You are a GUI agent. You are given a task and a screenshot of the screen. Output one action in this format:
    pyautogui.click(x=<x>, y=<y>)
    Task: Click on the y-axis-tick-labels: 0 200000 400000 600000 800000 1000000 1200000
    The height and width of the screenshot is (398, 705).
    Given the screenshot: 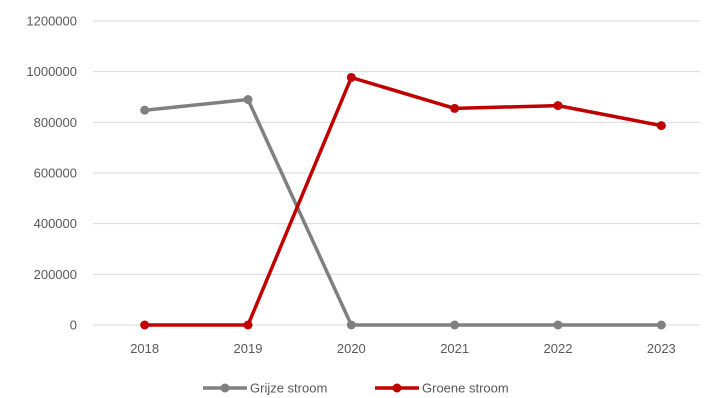 What is the action you would take?
    pyautogui.click(x=51, y=173)
    